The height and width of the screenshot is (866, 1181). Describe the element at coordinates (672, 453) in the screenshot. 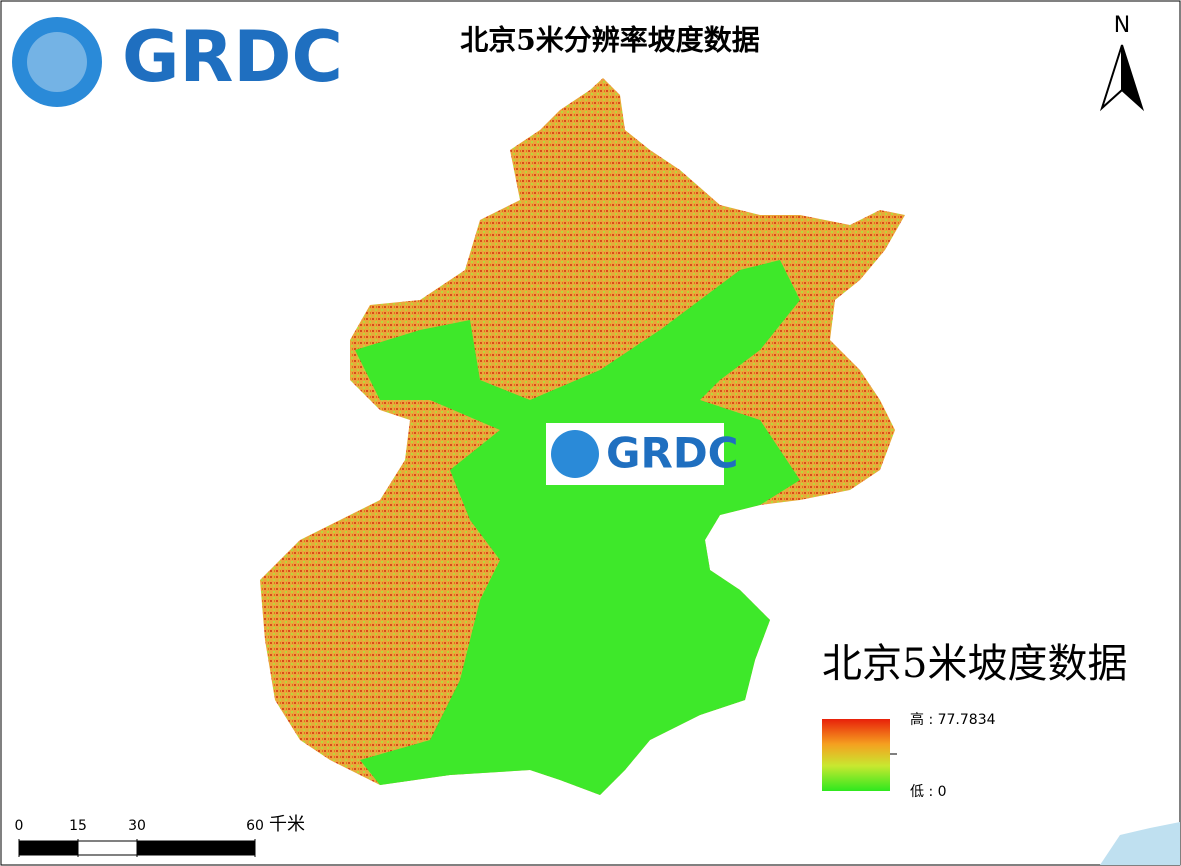

I see `watermark: GRDC` at that location.